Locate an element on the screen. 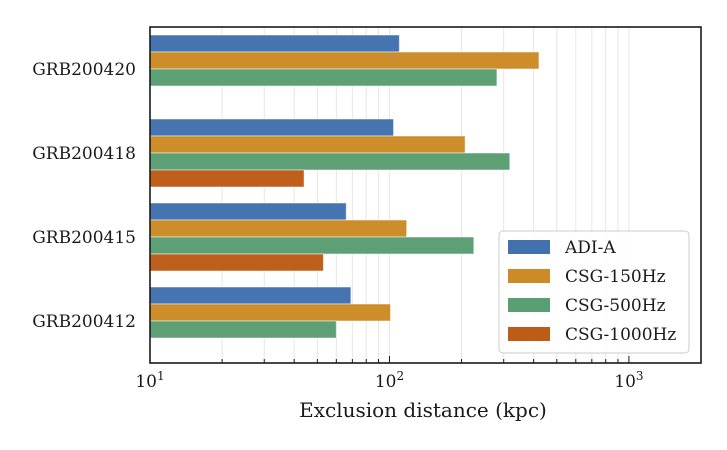 The image size is (727, 450). y-tick-label: GRB200418 is located at coordinates (84, 154).